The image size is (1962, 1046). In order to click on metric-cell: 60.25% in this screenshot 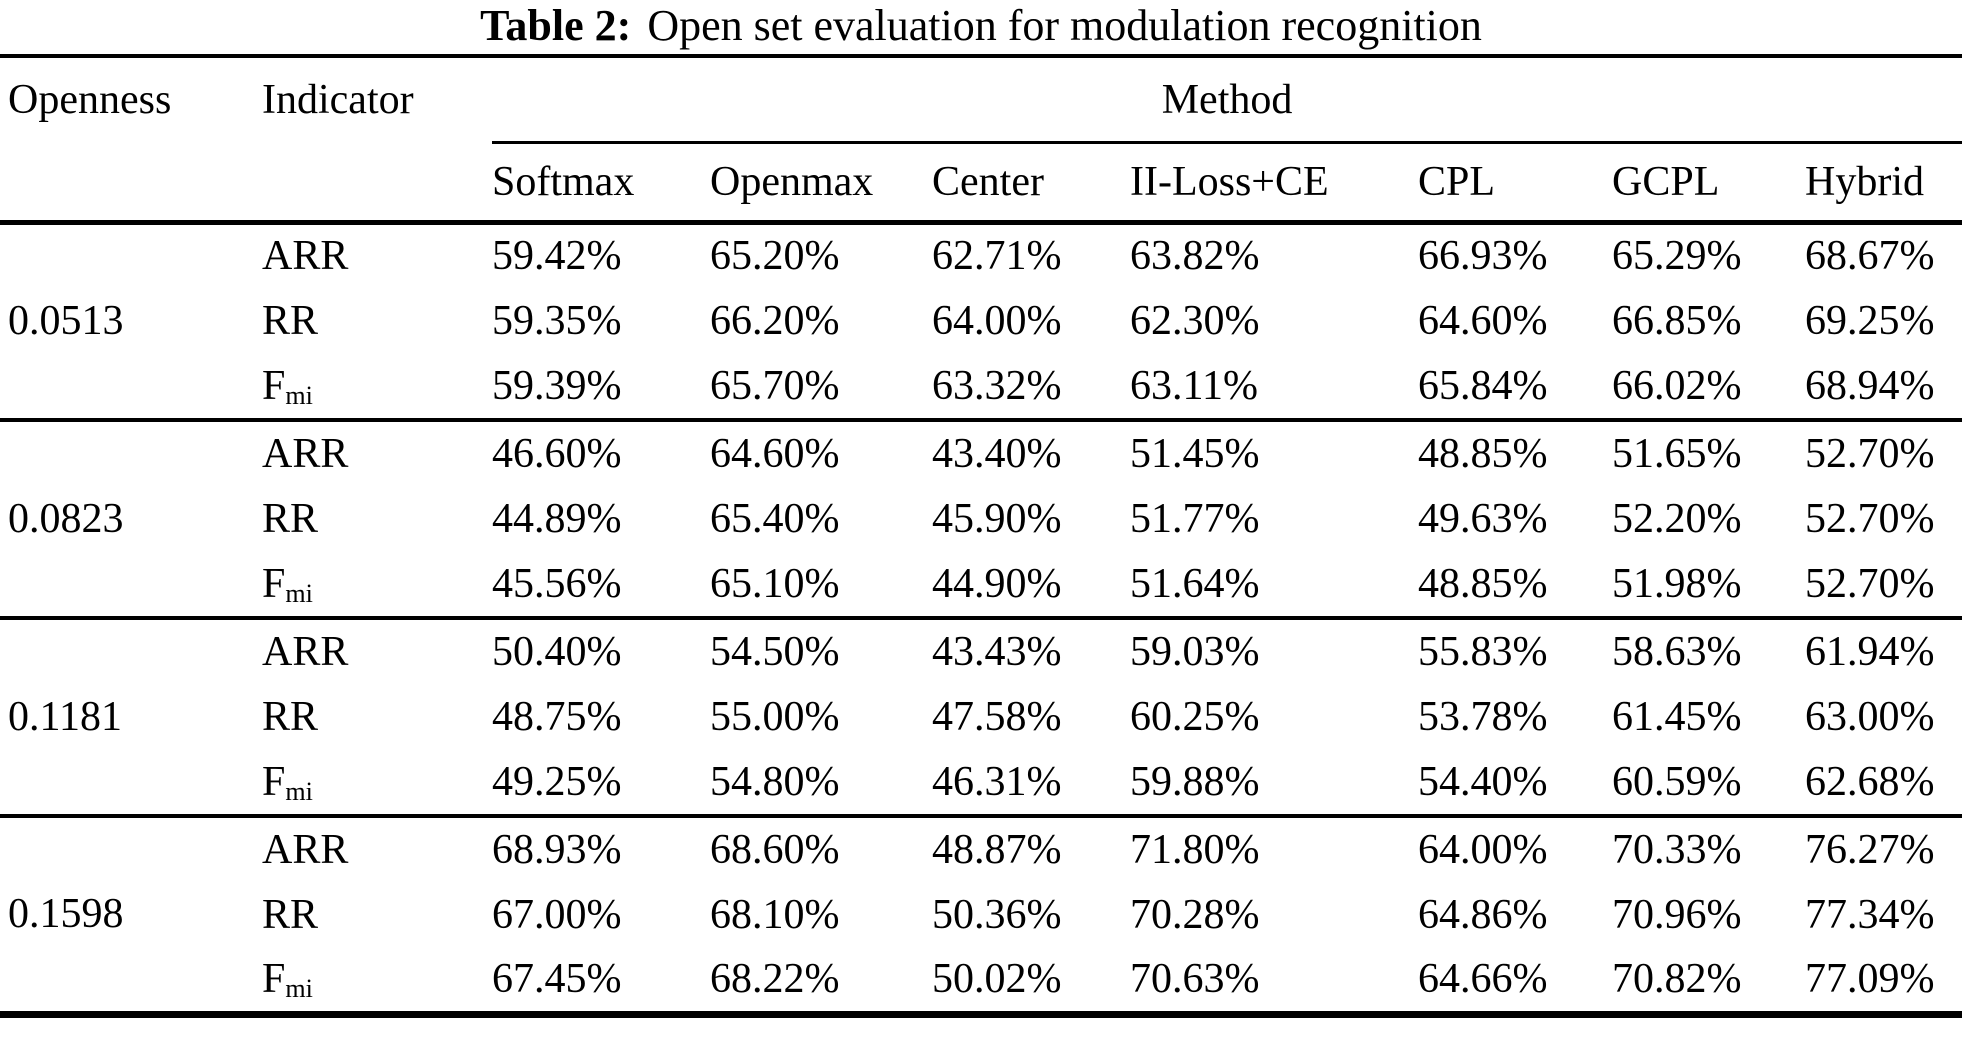, I will do `click(1195, 717)`.